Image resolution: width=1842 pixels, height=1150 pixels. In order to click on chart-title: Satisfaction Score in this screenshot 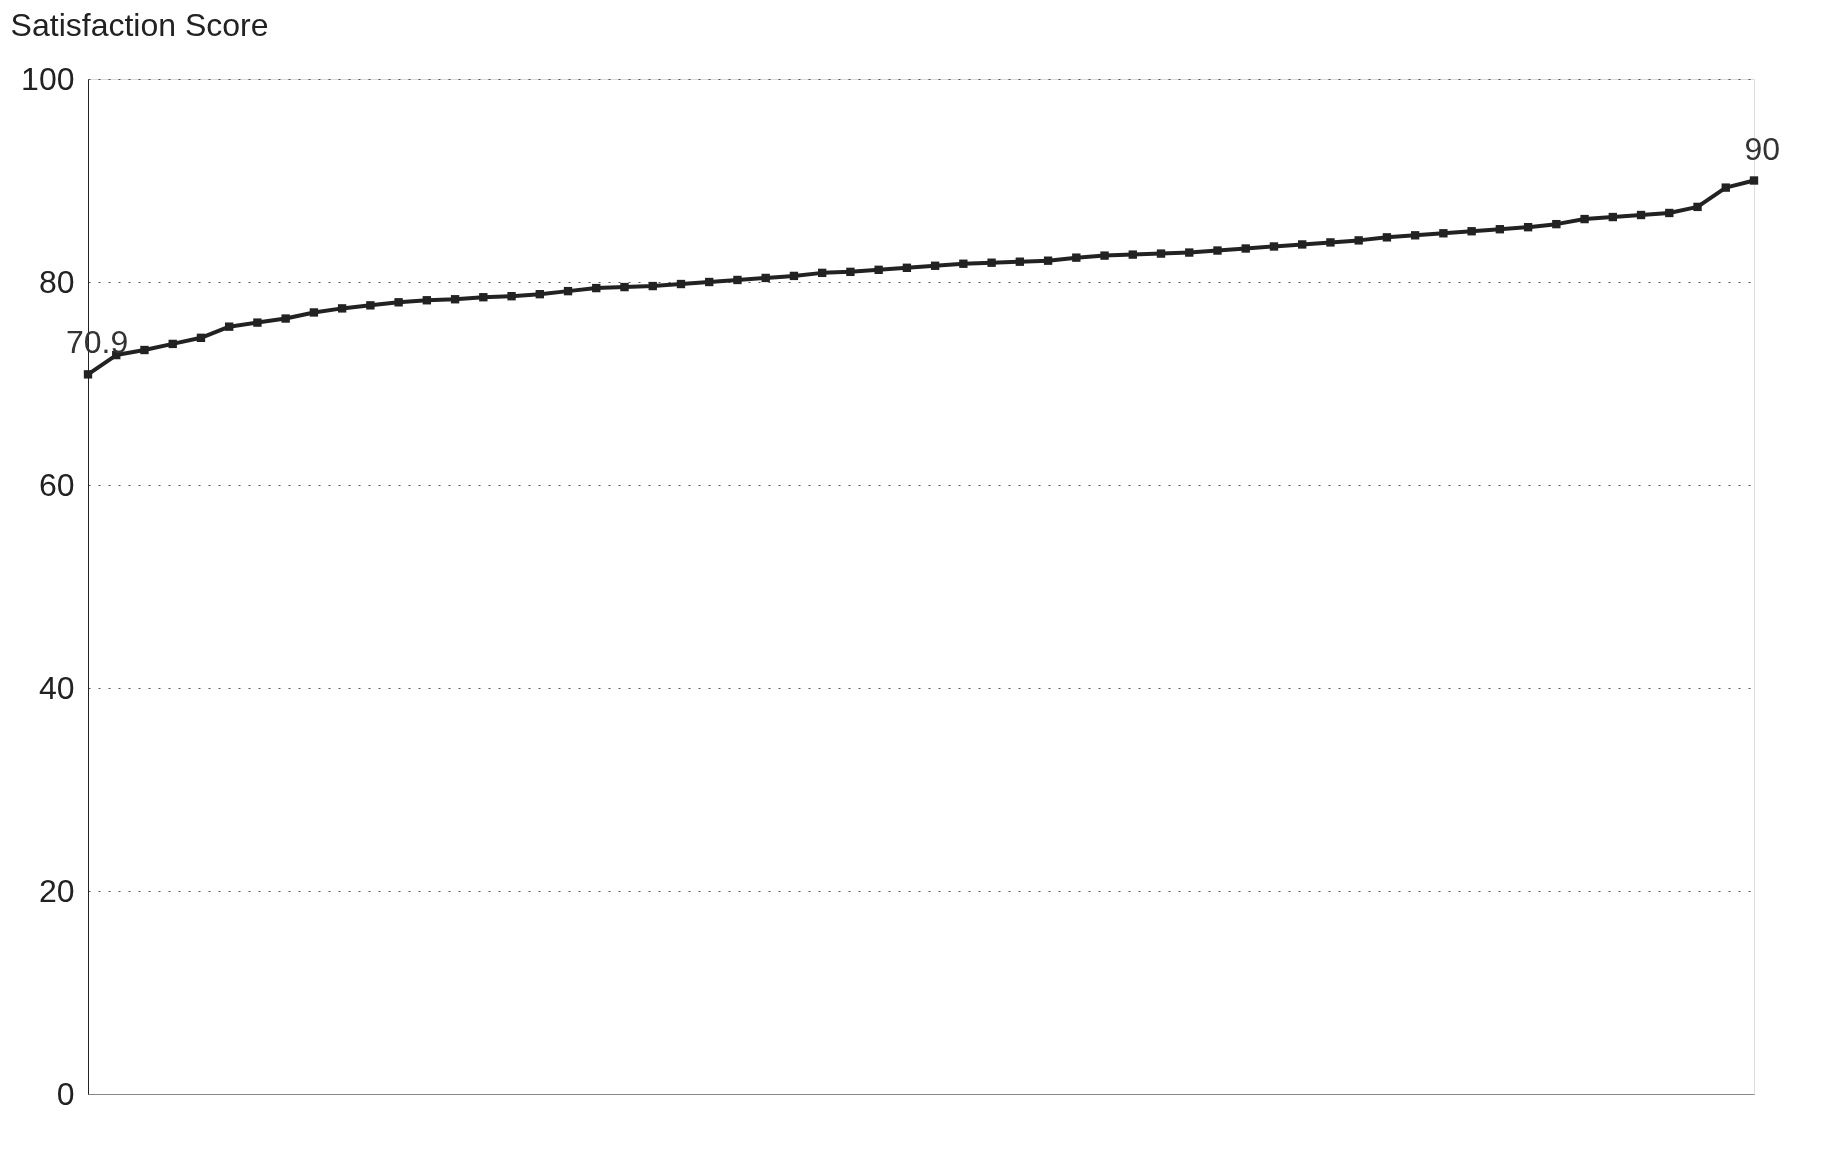, I will do `click(139, 25)`.